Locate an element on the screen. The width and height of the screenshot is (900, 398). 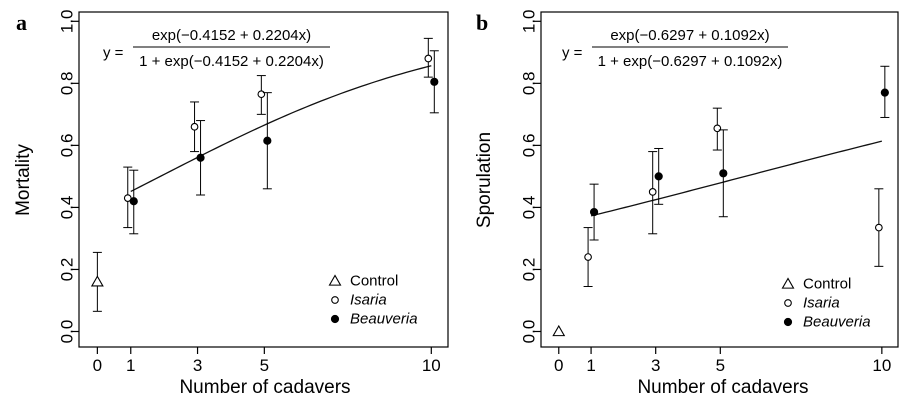
panel-a-x-axis-label: Number of cadavers is located at coordinates (264, 387).